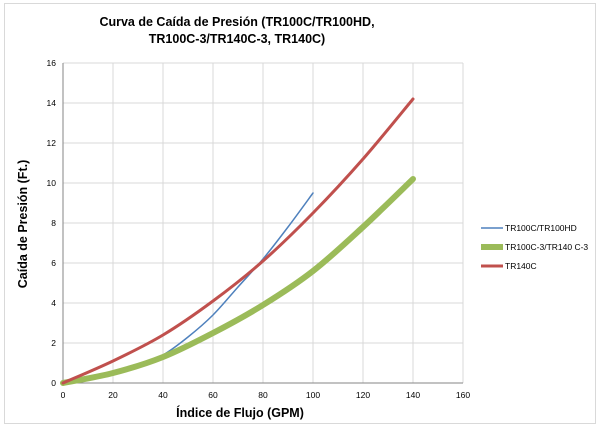 This screenshot has height=430, width=600. Describe the element at coordinates (113, 395) in the screenshot. I see `x-tick-label: 20` at that location.